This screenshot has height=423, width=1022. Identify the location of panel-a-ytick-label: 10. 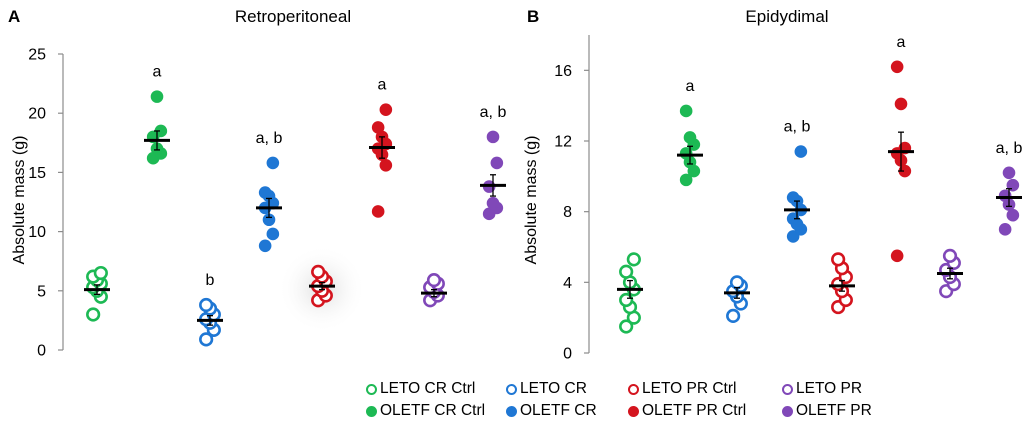
(37, 232).